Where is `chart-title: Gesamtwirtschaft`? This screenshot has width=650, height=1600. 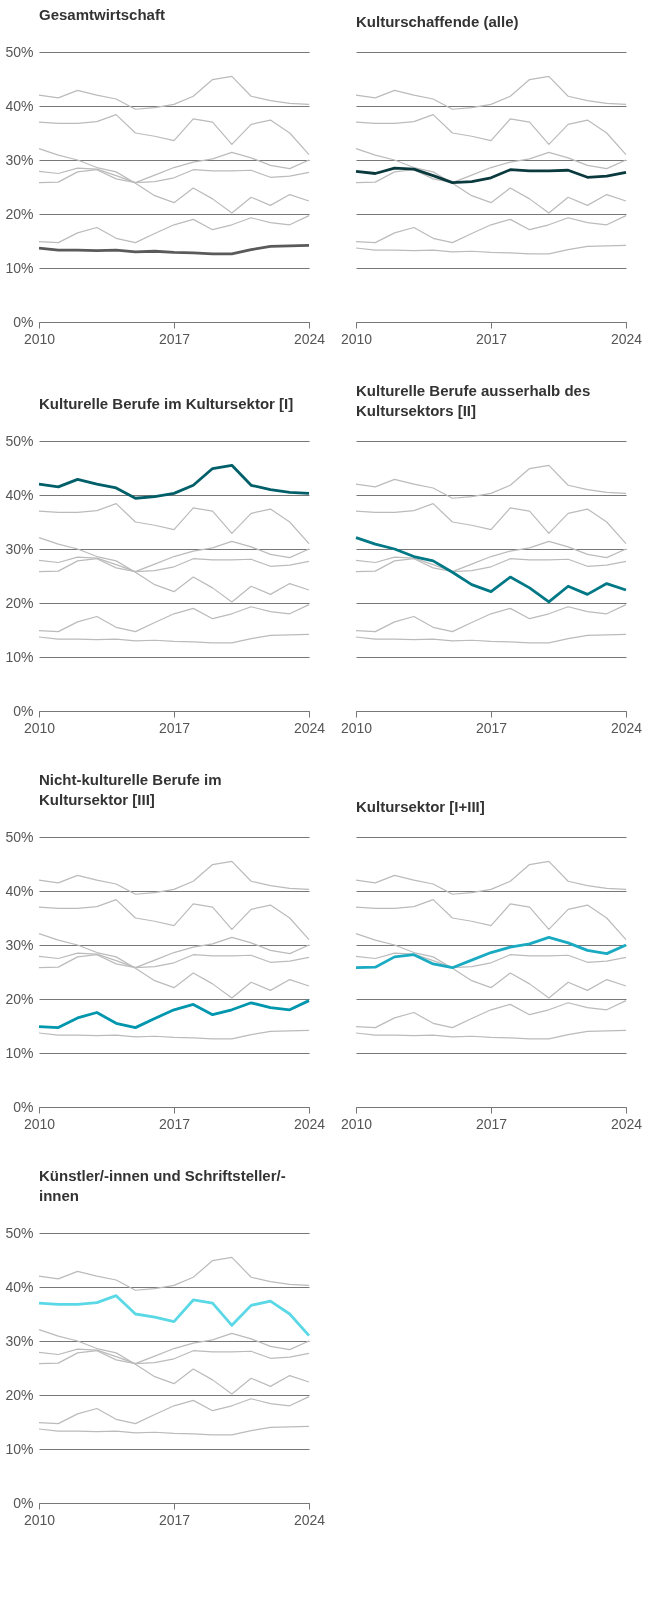 chart-title: Gesamtwirtschaft is located at coordinates (102, 14).